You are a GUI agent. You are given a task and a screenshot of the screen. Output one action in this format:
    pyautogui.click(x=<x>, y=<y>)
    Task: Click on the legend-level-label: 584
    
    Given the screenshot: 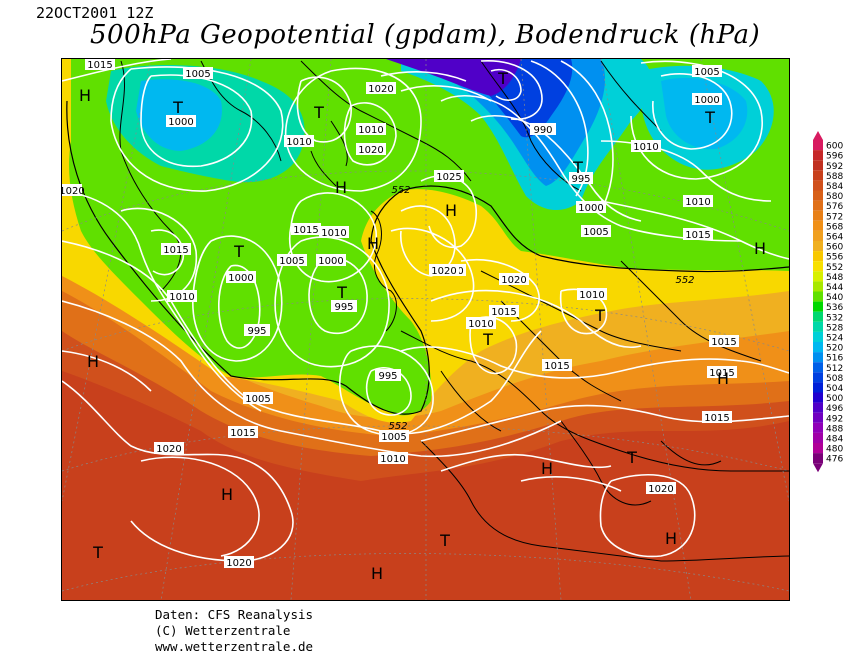 What is the action you would take?
    pyautogui.click(x=834, y=187)
    